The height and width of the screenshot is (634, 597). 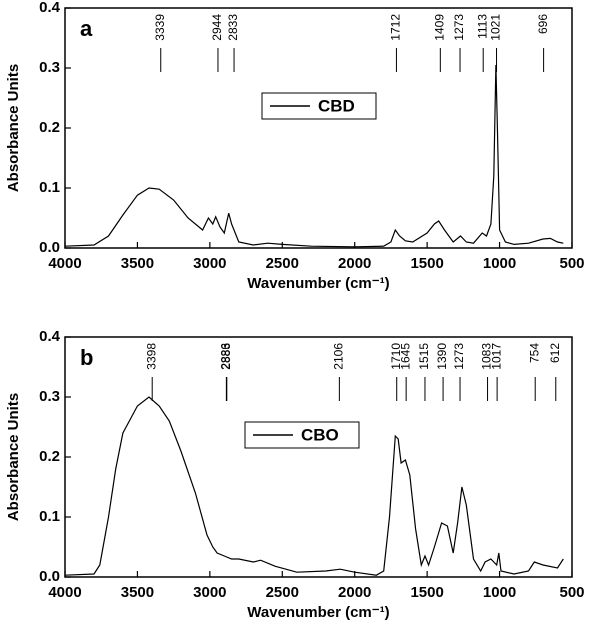 I want to click on peak-label: 1113, so click(x=482, y=26).